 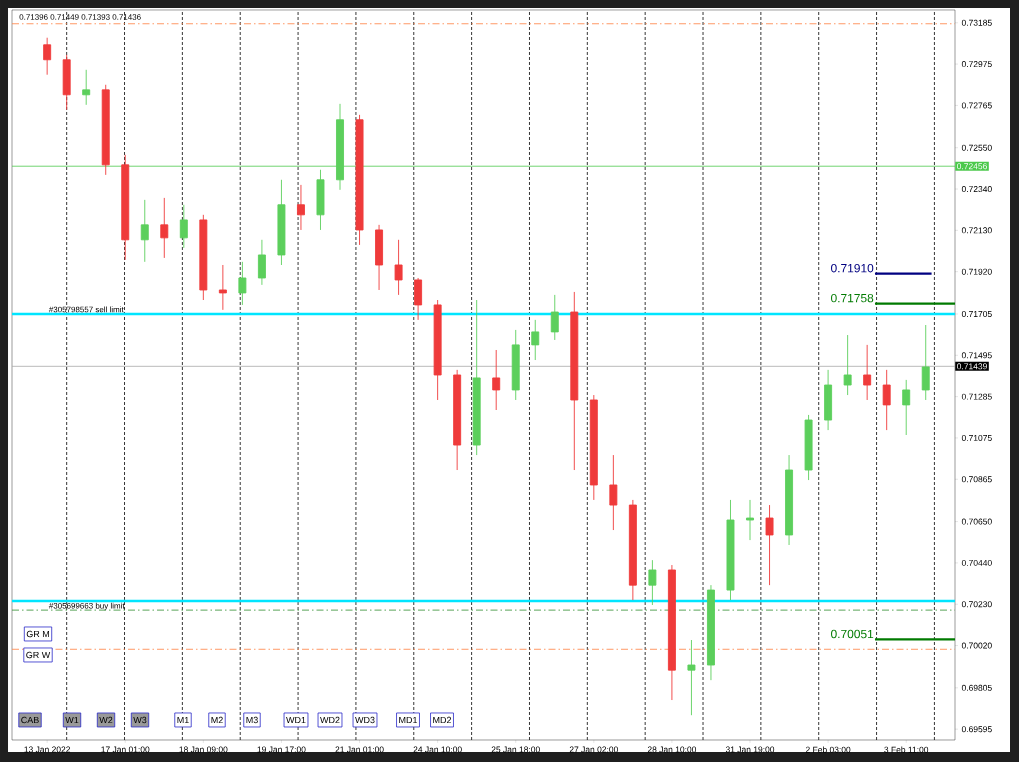 What do you see at coordinates (437, 749) in the screenshot?
I see `x-tick-label: 24 Jan 10:00` at bounding box center [437, 749].